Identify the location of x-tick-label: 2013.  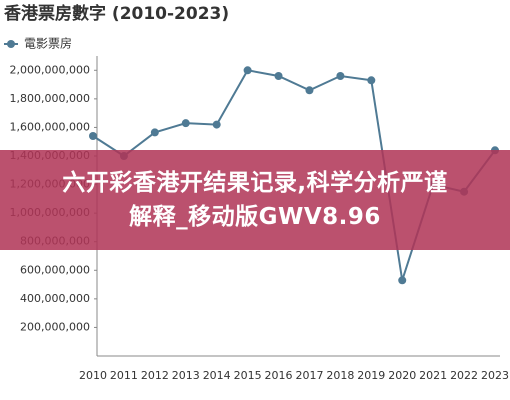
(186, 375).